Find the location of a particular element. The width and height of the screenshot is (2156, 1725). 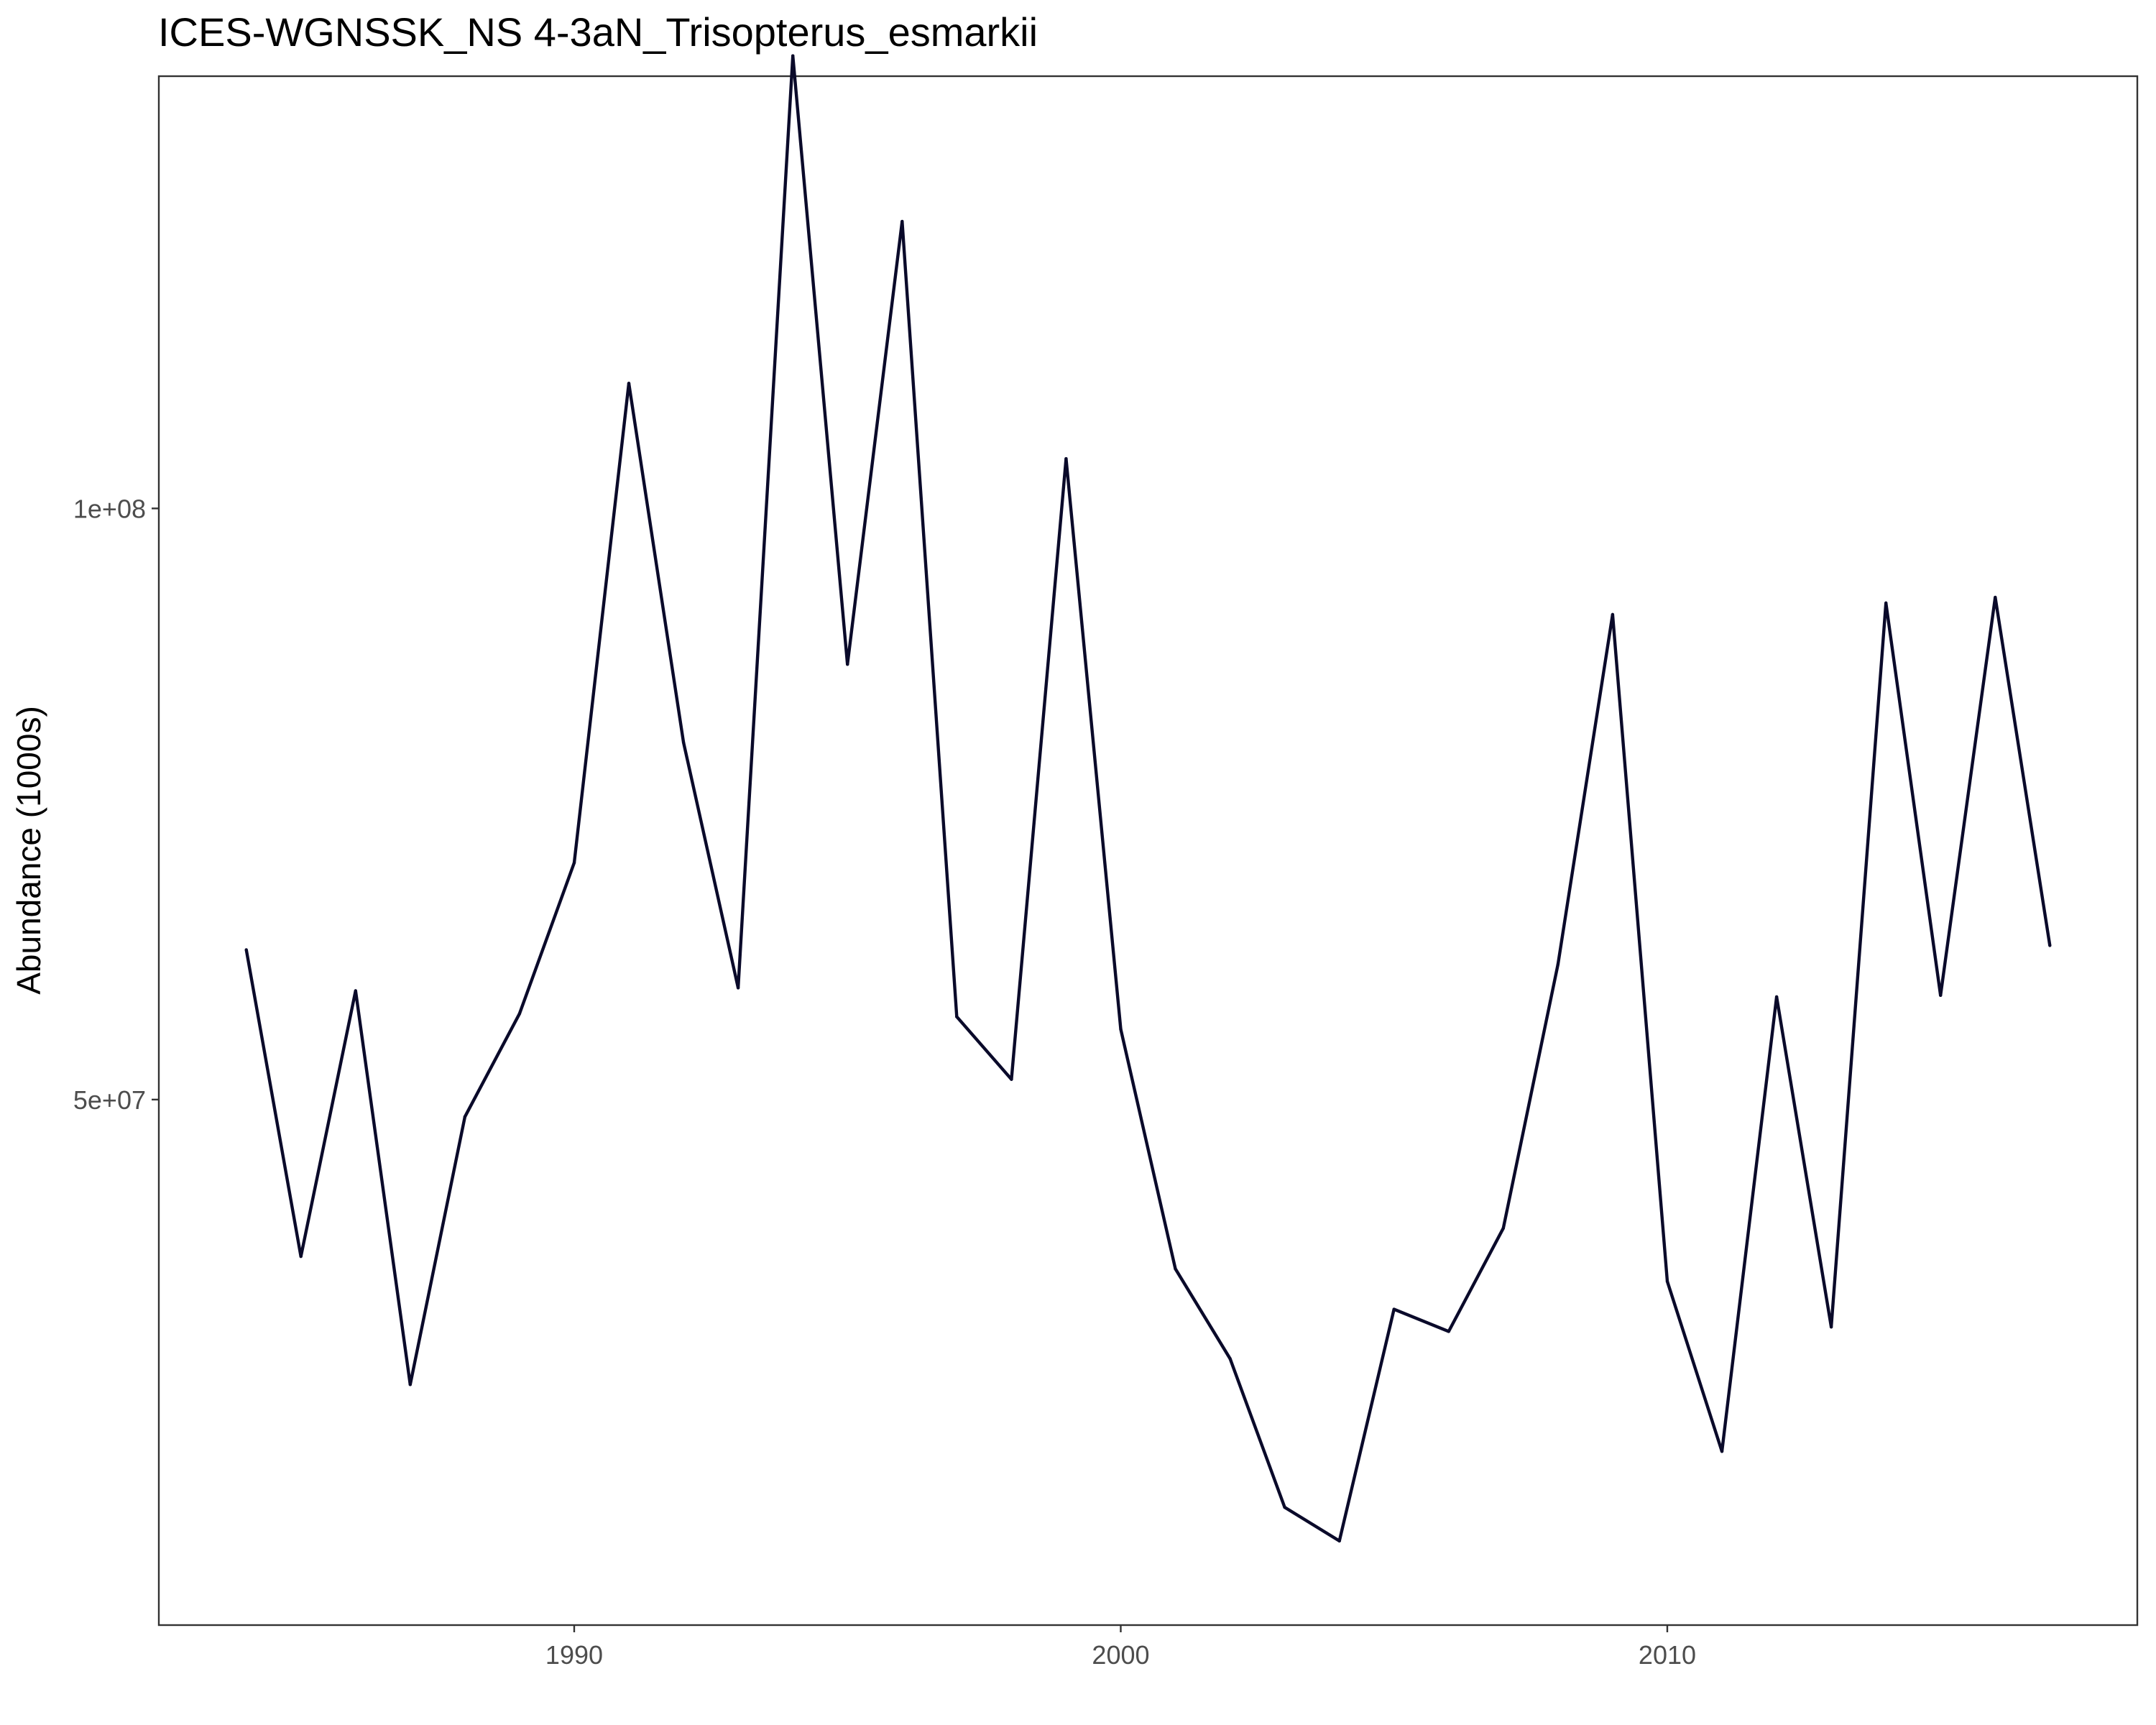

x-tick-label: 2000 is located at coordinates (1120, 1655).